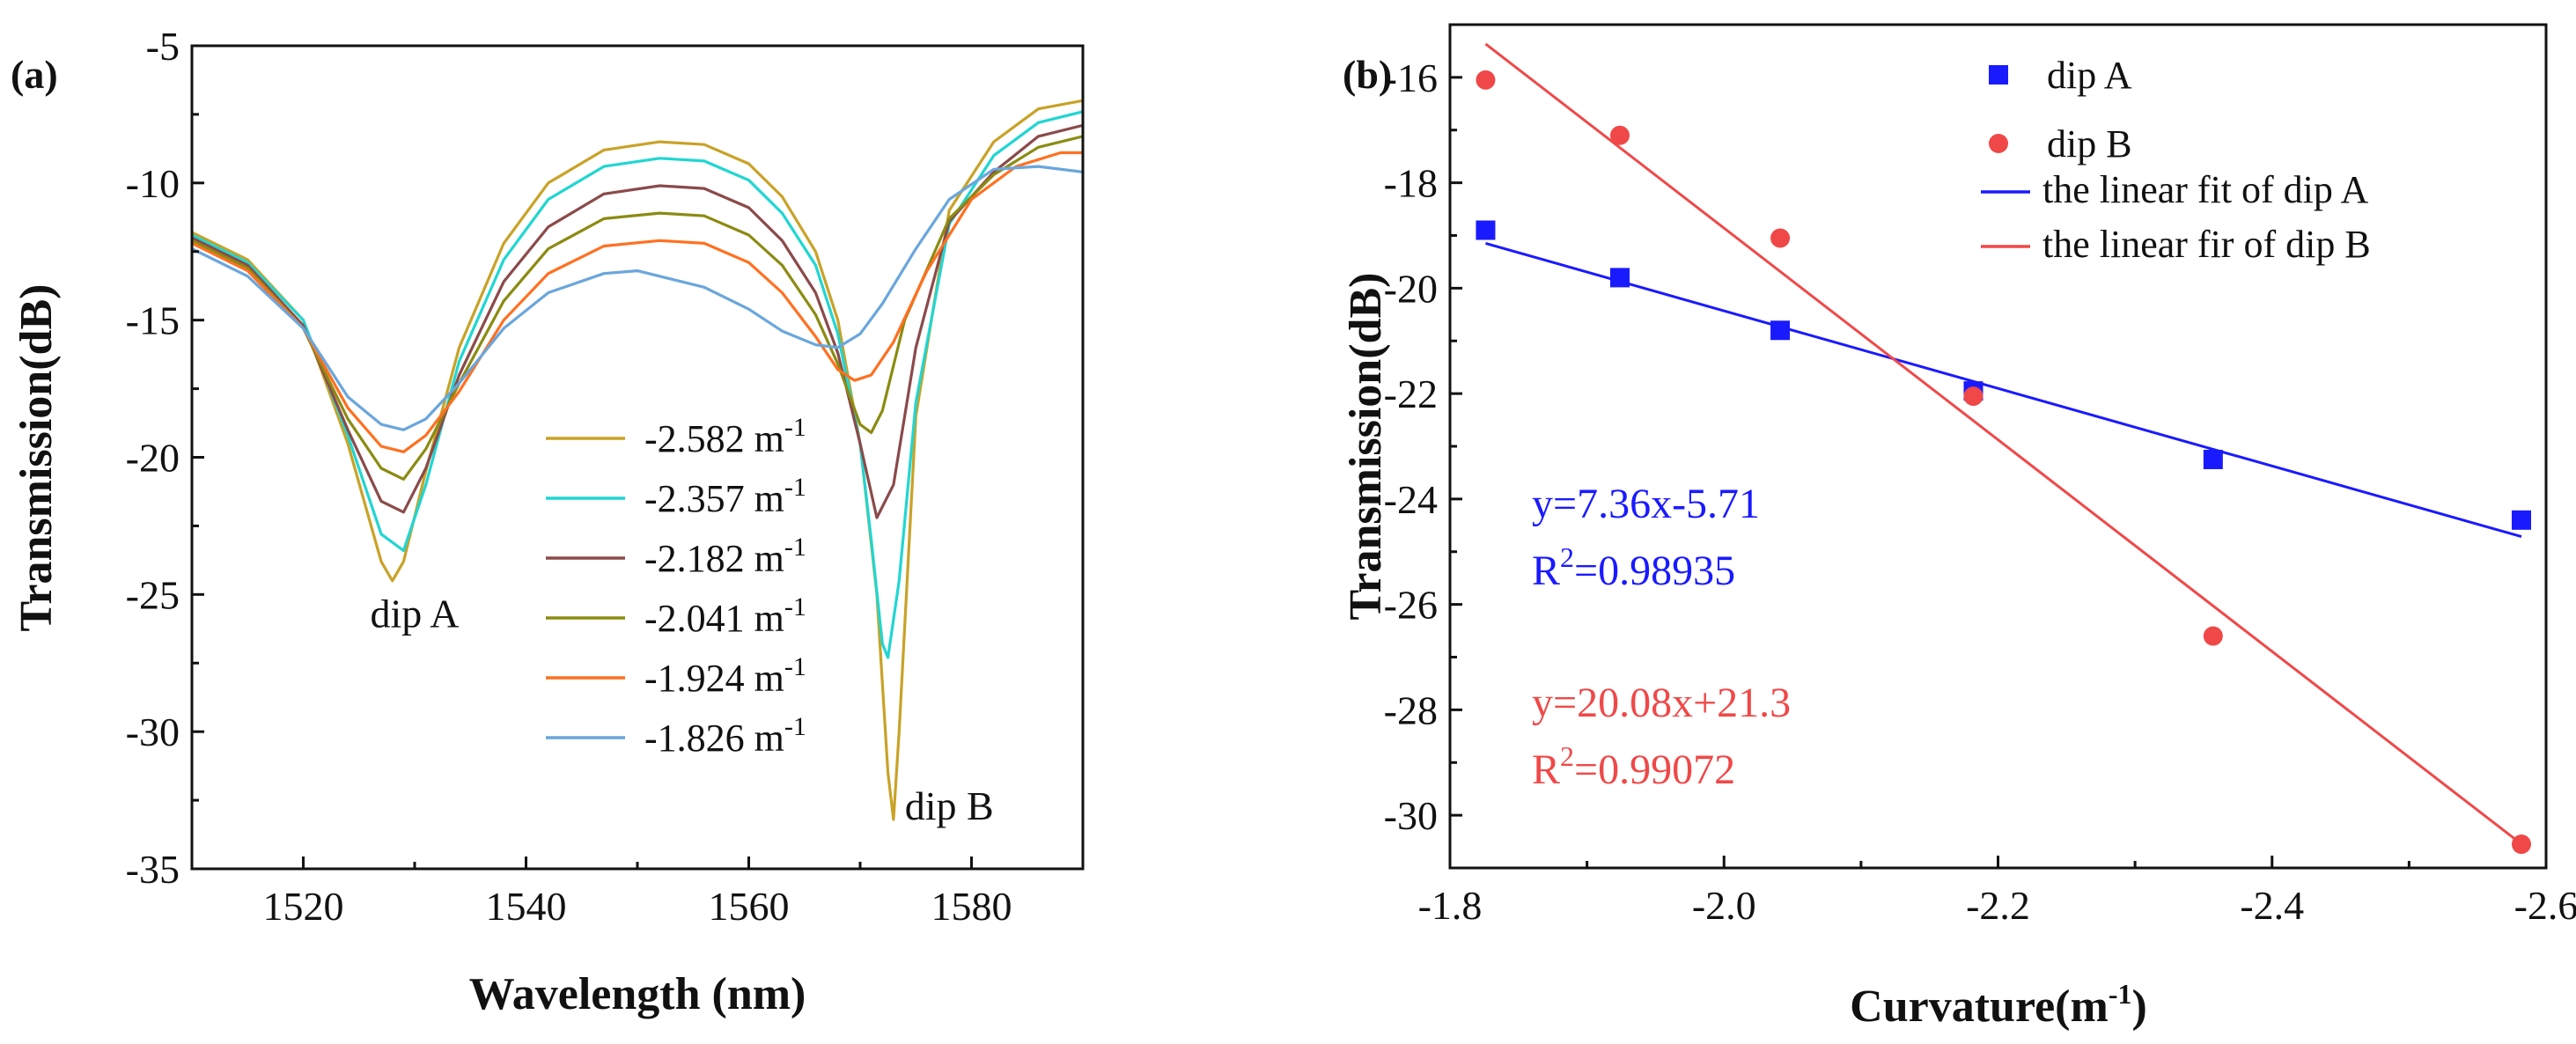  I want to click on equation-0: y=7.36x-5.71, so click(1646, 504).